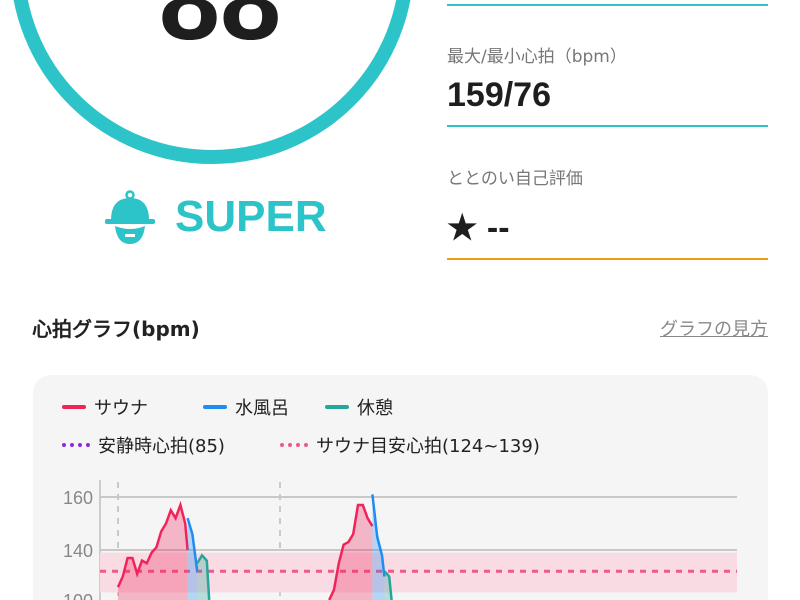 The image size is (800, 600). Describe the element at coordinates (220, 31) in the screenshot. I see `score-value: 88` at that location.